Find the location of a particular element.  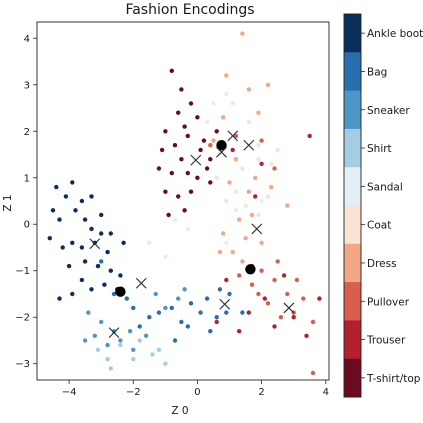

y-tick-label: 0 is located at coordinates (27, 225).